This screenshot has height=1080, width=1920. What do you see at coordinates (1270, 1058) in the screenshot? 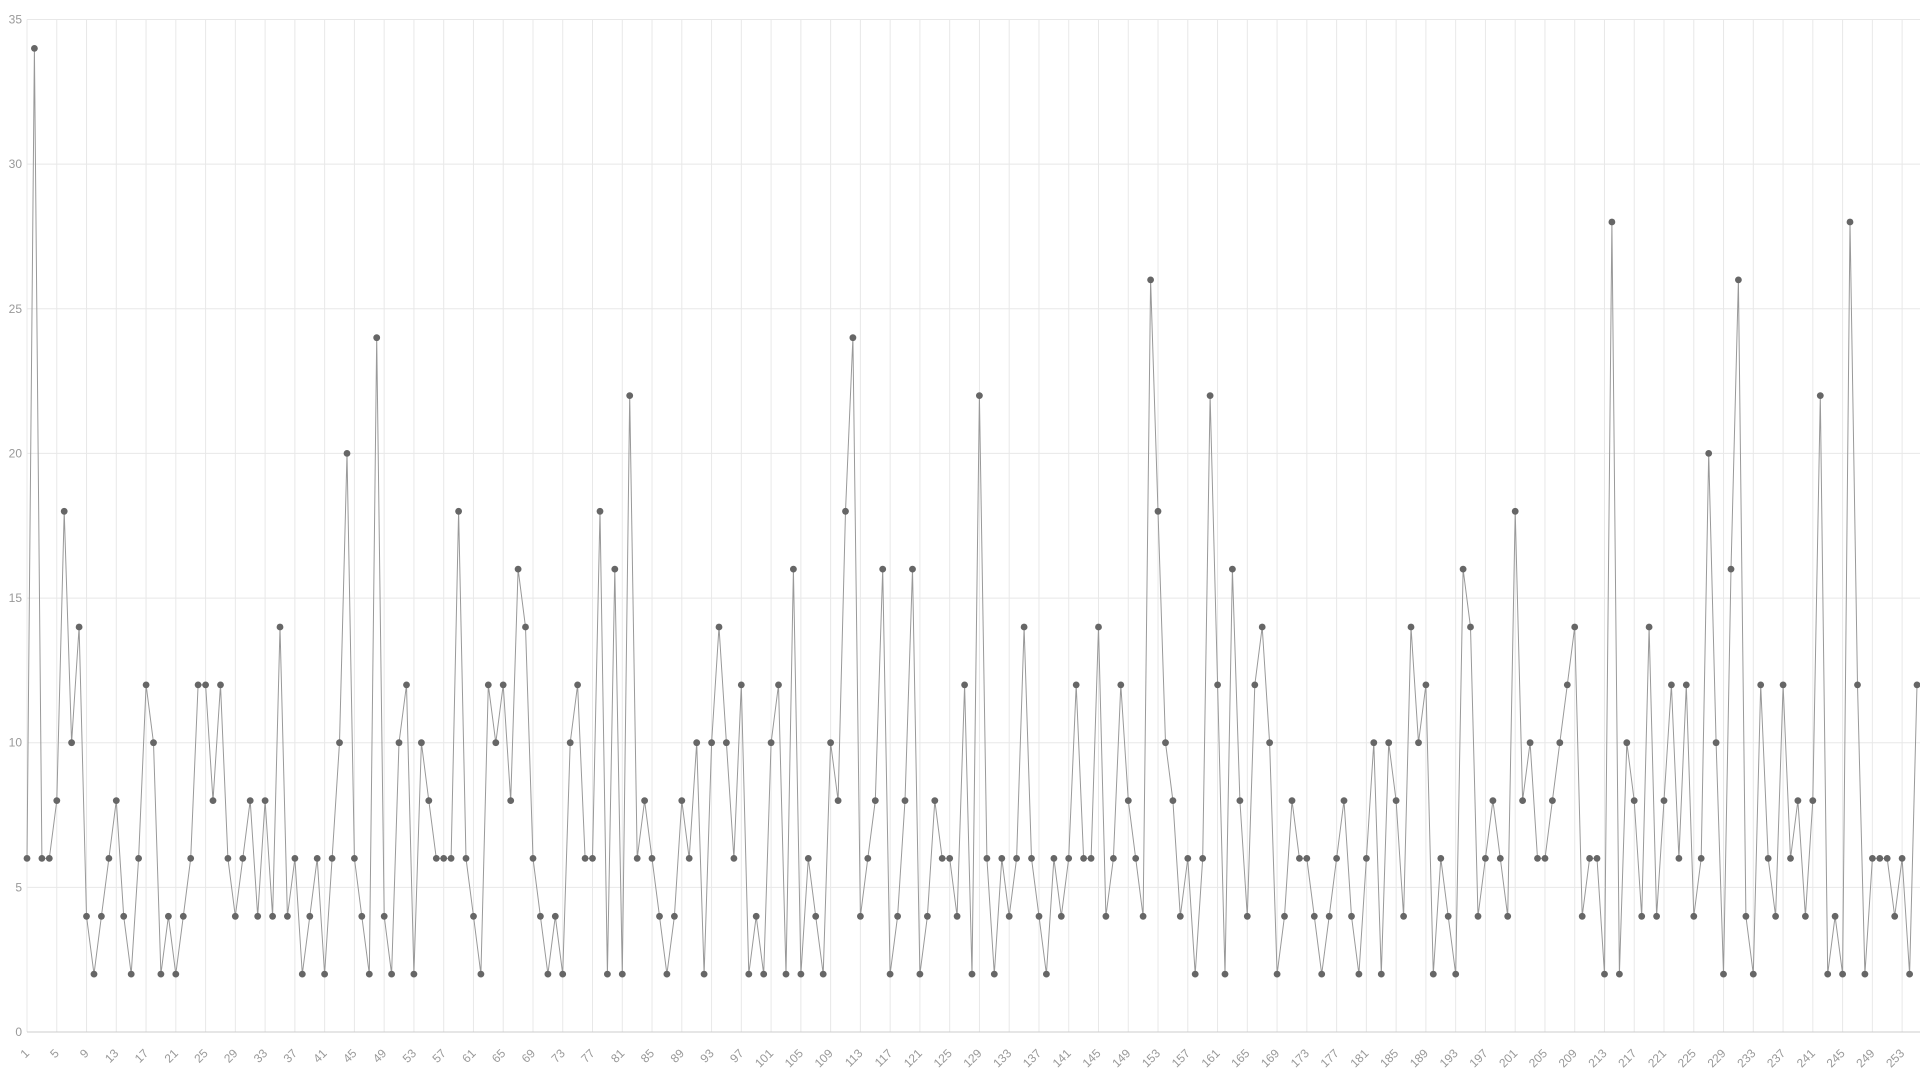
I see `x-tick-label: 169` at bounding box center [1270, 1058].